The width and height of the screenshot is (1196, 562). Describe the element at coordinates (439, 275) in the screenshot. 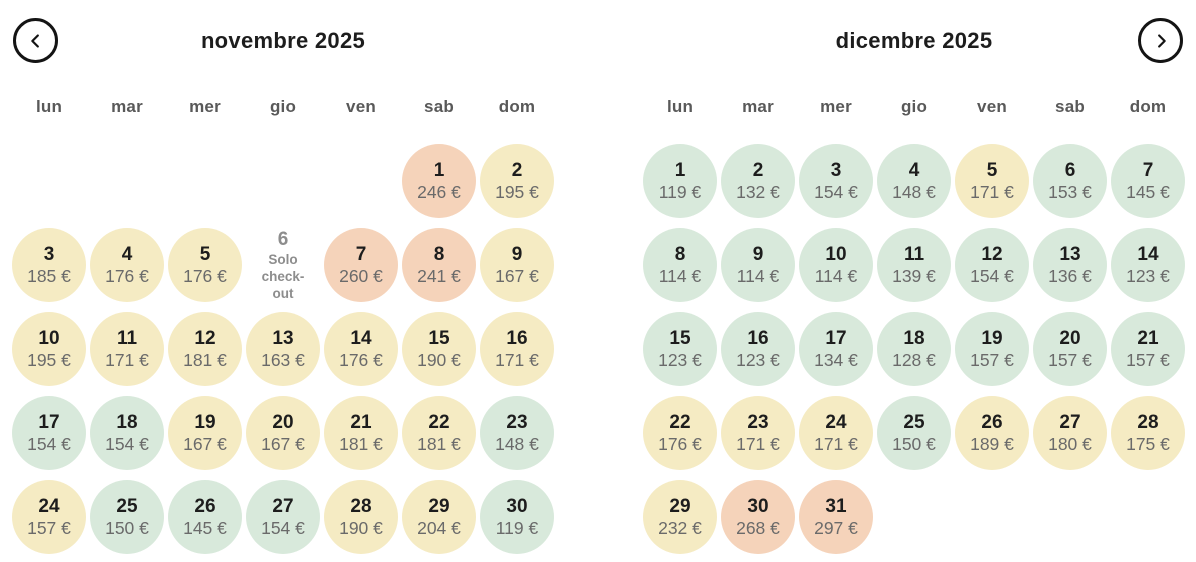

I see `day-price: 241 €` at that location.